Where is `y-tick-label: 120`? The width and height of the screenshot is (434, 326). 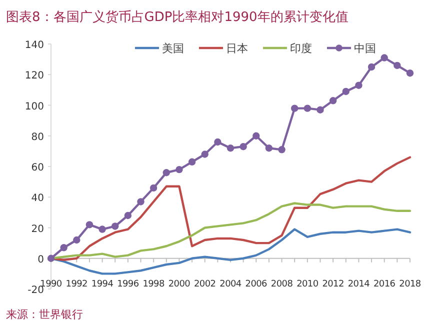
y-tick-label: 120 is located at coordinates (34, 76).